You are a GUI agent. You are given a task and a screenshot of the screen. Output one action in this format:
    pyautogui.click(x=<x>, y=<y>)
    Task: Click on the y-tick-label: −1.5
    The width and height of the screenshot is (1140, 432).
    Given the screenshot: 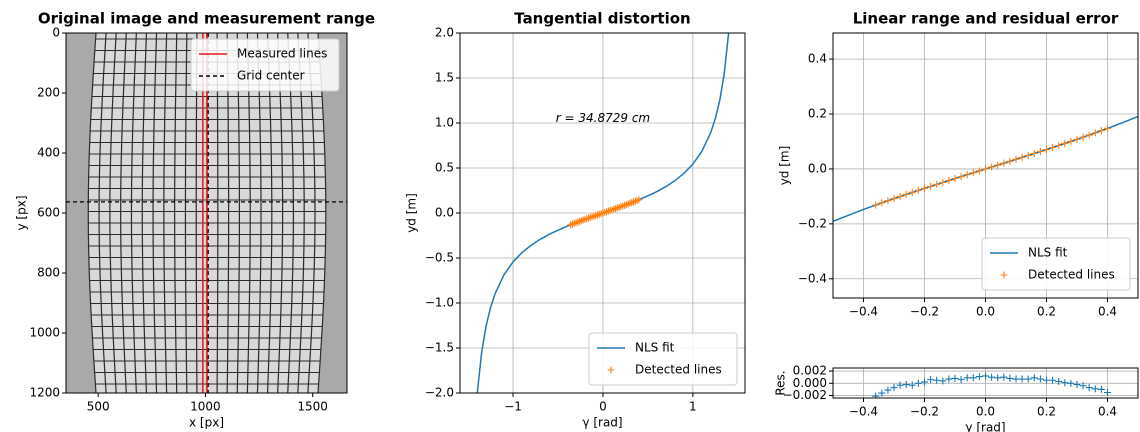 What is the action you would take?
    pyautogui.click(x=439, y=348)
    